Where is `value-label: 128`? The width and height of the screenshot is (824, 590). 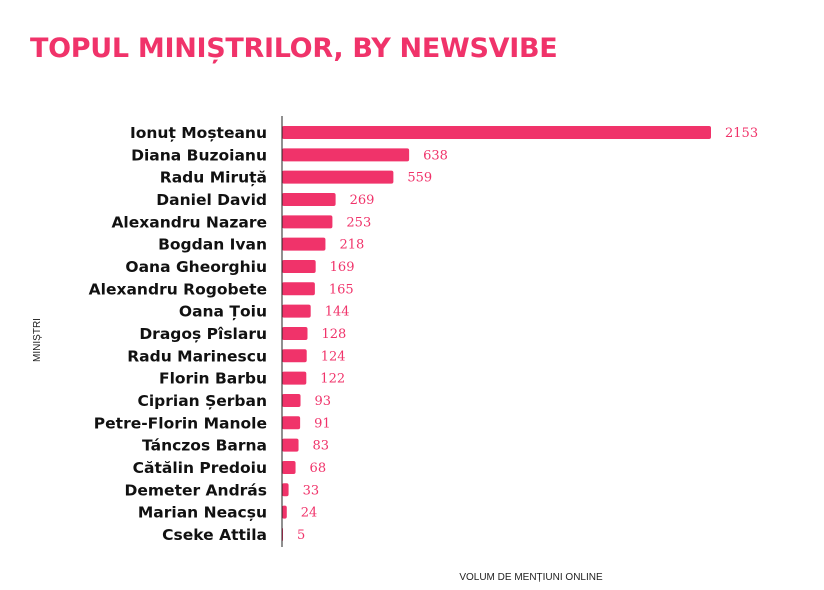
value-label: 128 is located at coordinates (334, 334).